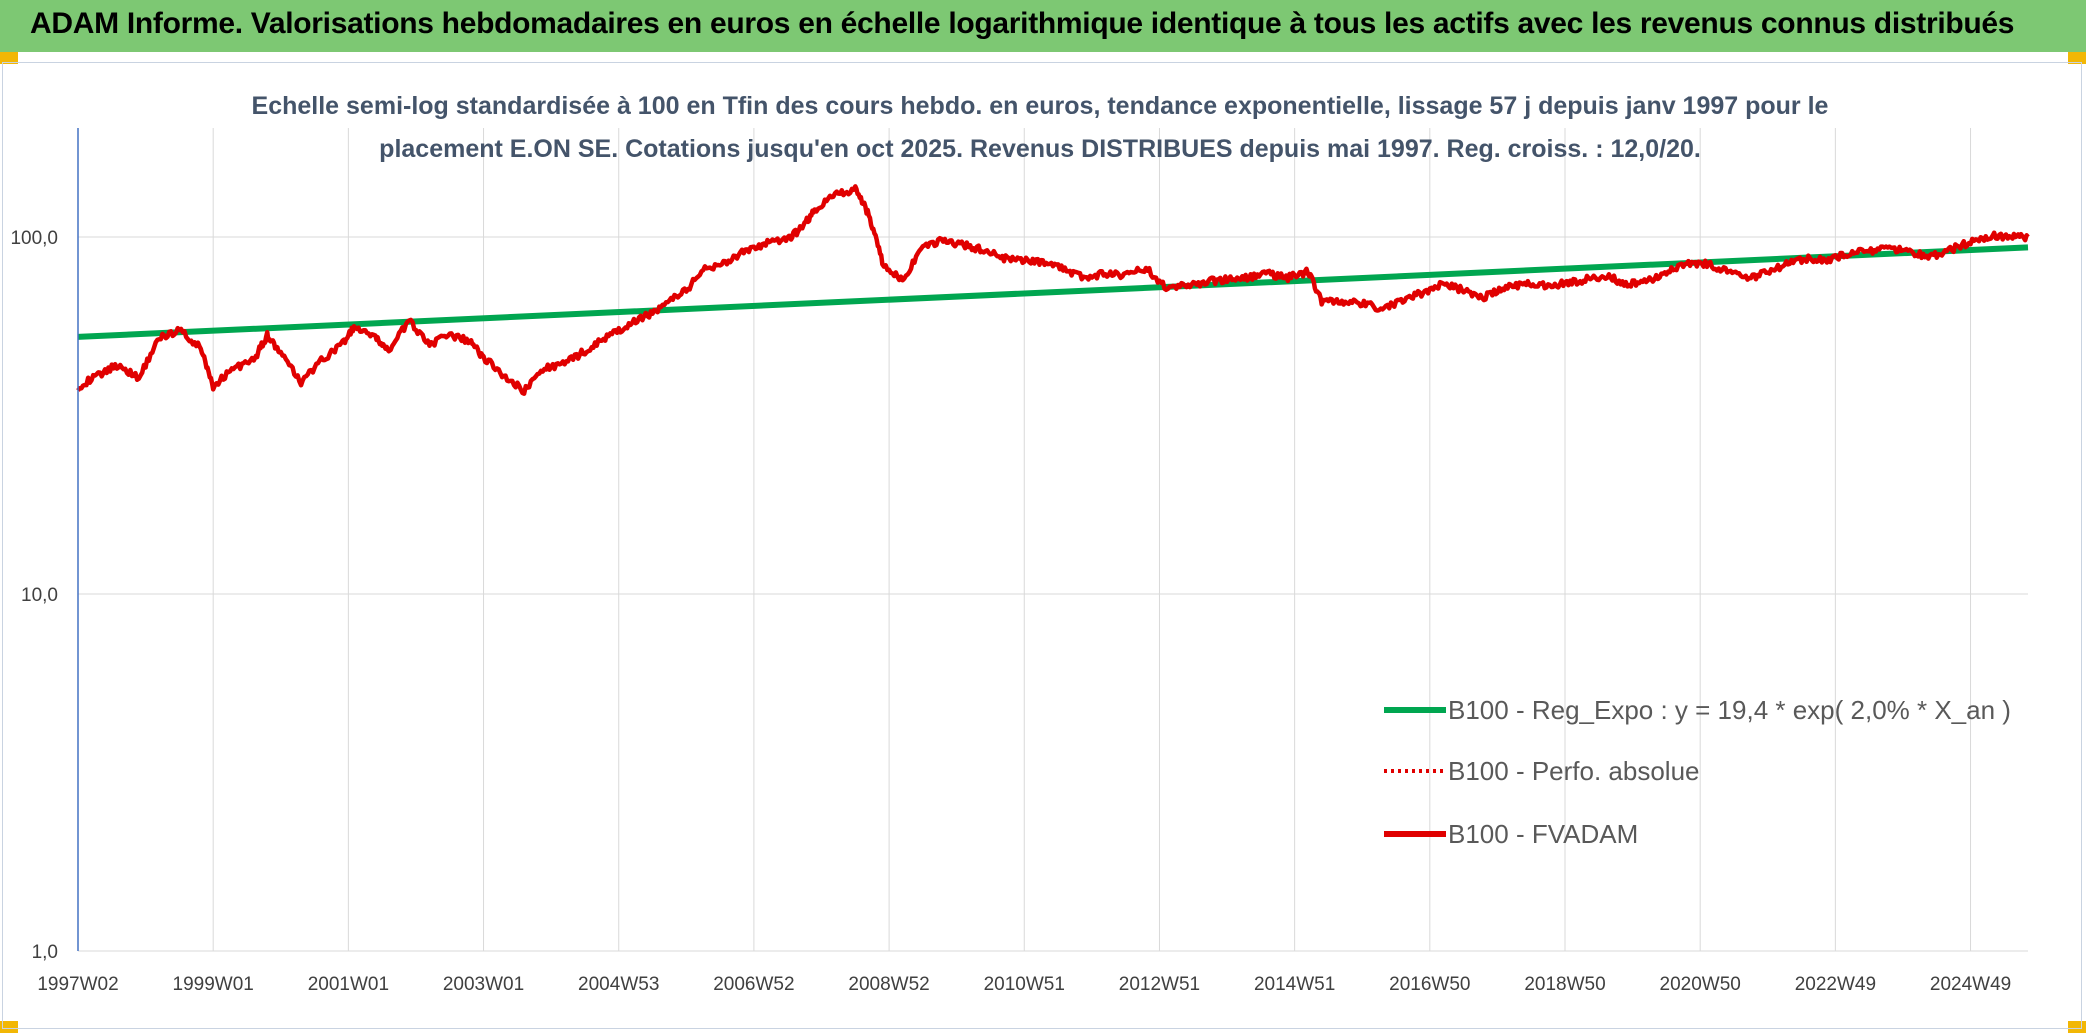  I want to click on x-tick-label: 2004W53, so click(618, 984).